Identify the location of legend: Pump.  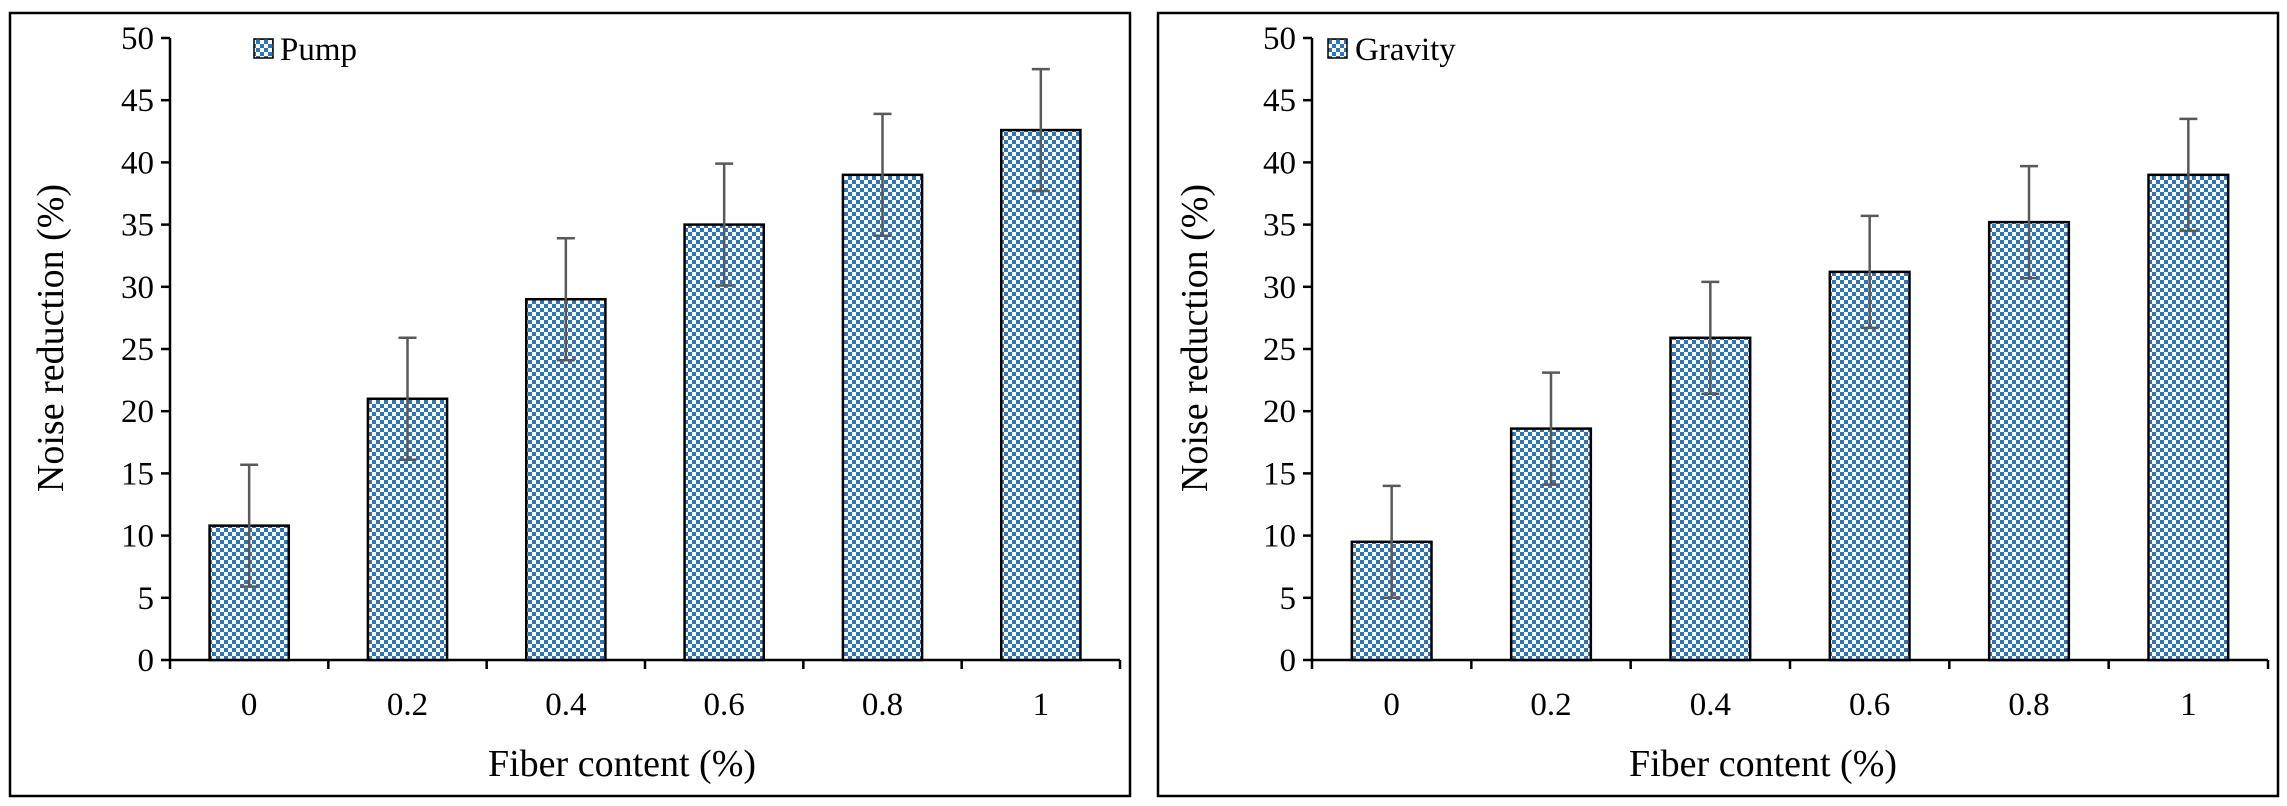
(305, 50).